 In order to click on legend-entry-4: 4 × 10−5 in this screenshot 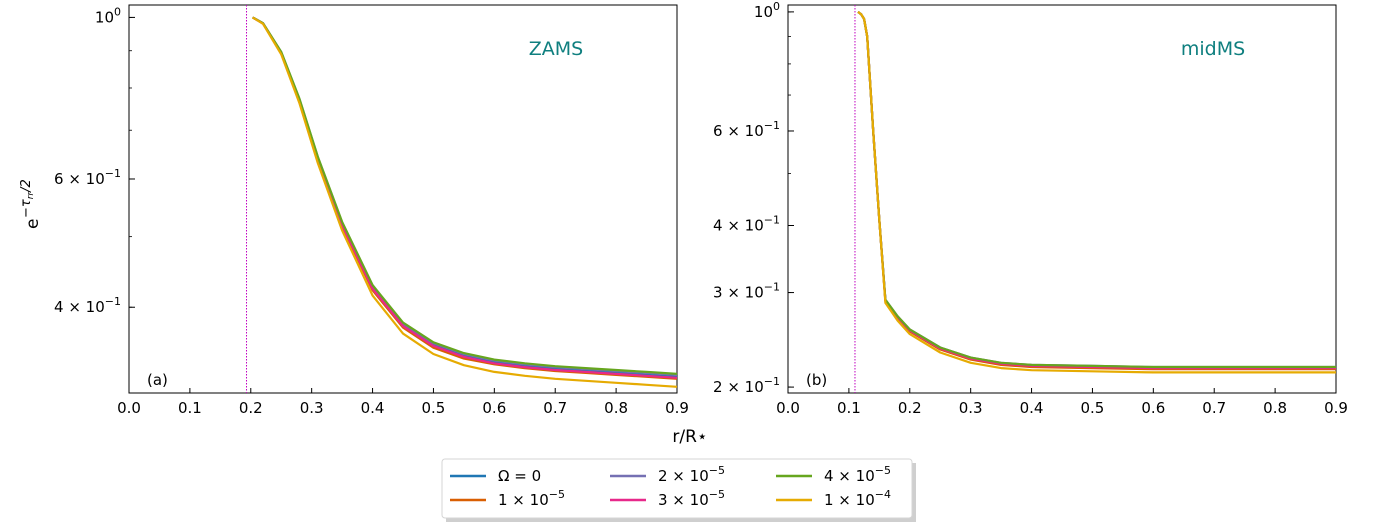, I will do `click(833, 474)`.